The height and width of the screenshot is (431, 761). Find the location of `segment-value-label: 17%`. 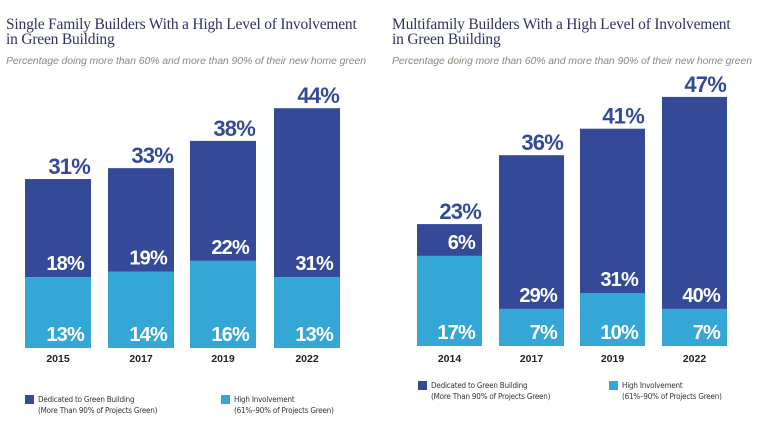

segment-value-label: 17% is located at coordinates (456, 333).